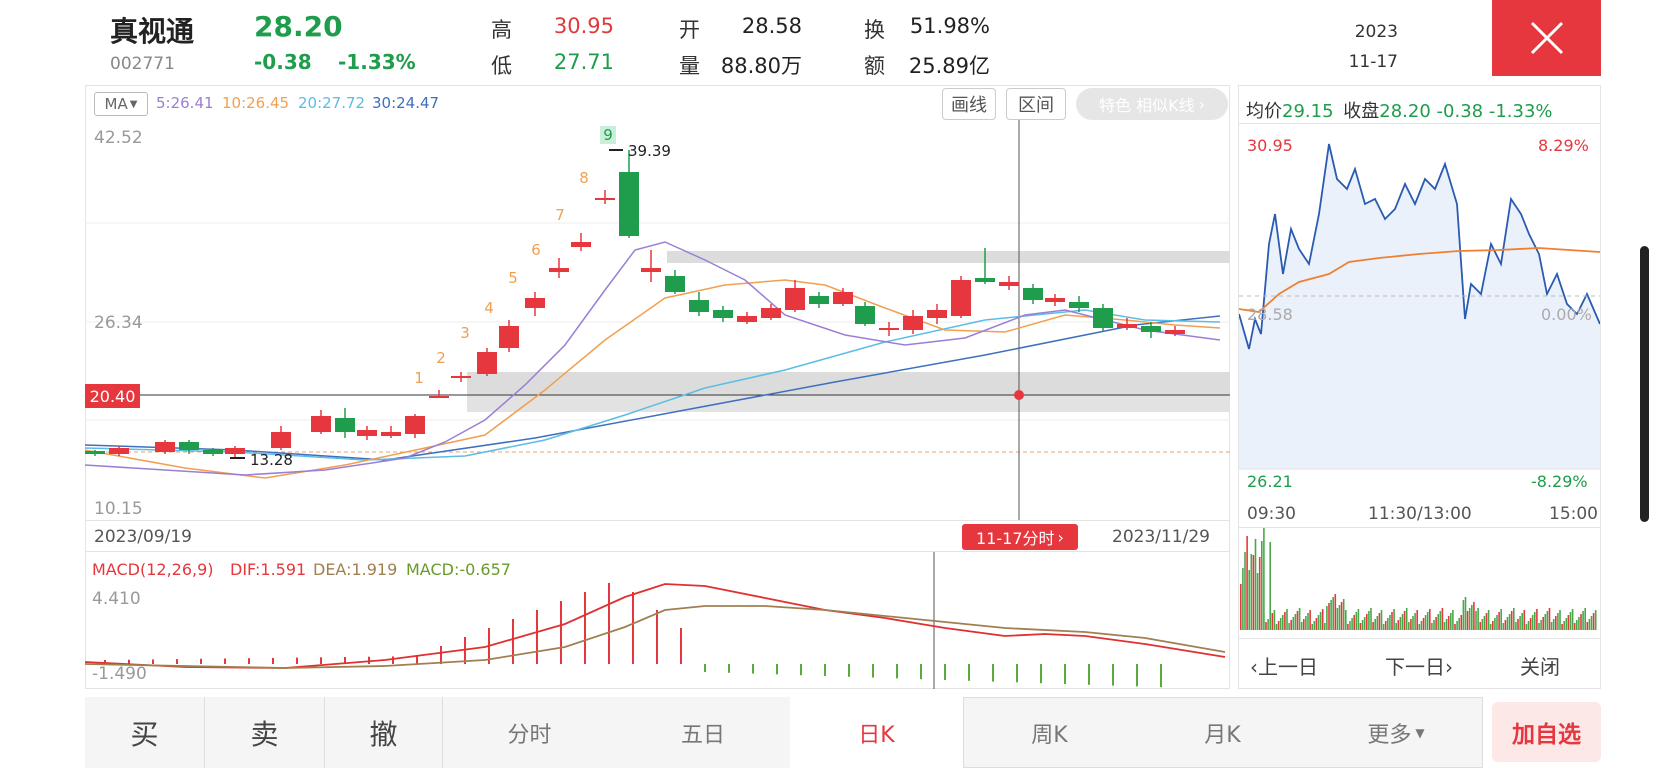 This screenshot has width=1662, height=768. Describe the element at coordinates (583, 26) in the screenshot. I see `high-value: 30.95` at that location.